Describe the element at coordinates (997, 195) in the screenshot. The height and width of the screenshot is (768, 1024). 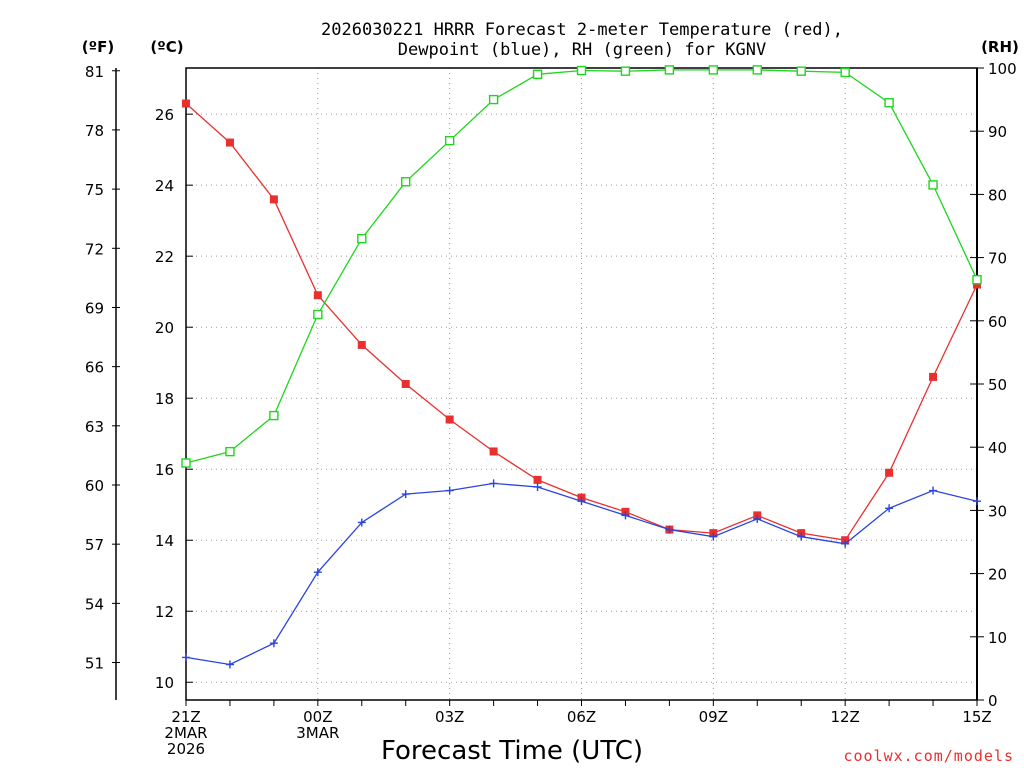
I see `rh-tick-label: 80` at that location.